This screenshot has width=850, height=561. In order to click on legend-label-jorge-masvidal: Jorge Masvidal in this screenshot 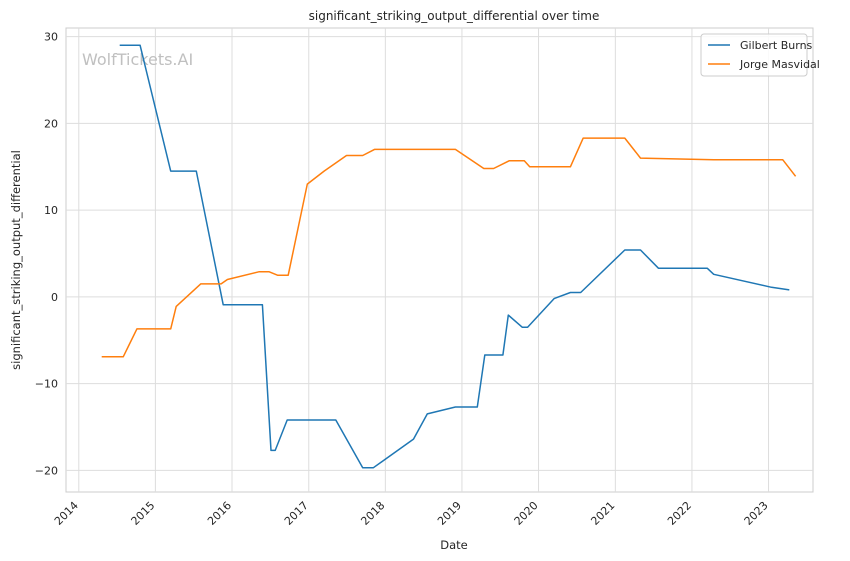, I will do `click(779, 64)`.